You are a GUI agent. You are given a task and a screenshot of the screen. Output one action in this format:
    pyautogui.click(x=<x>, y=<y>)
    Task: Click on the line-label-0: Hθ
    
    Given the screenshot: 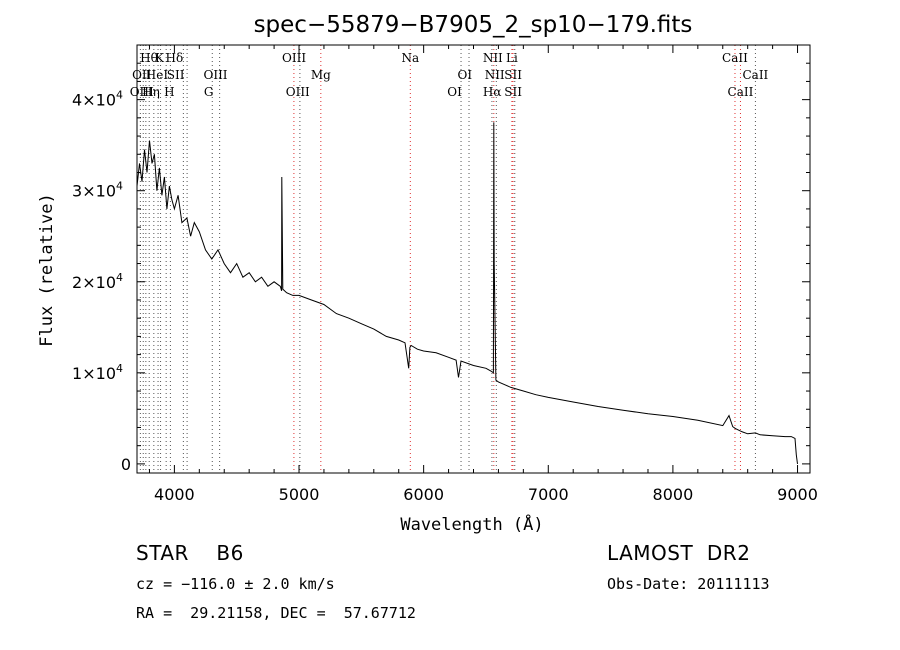 What is the action you would take?
    pyautogui.click(x=149, y=58)
    